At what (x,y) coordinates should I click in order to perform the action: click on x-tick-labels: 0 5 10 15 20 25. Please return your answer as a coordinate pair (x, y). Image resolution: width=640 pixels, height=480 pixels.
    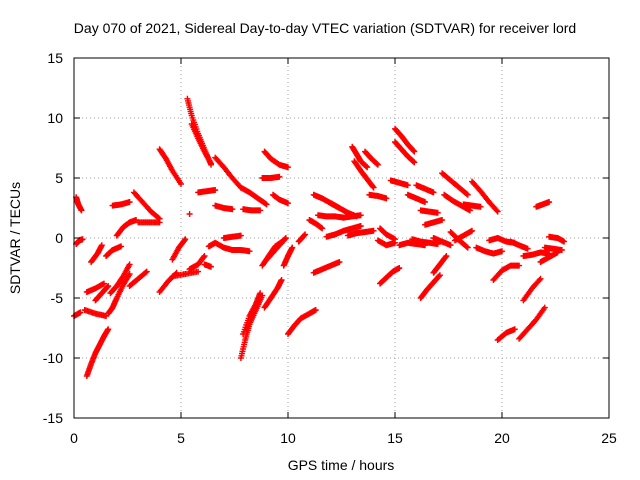
    Looking at the image, I should click on (343, 438).